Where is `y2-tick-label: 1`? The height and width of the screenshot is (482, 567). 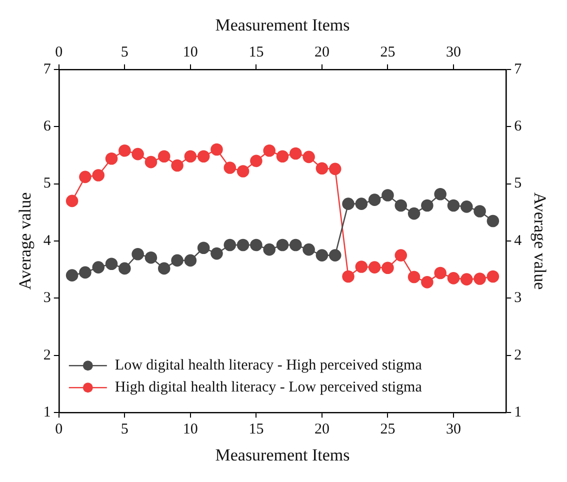
y2-tick-label: 1 is located at coordinates (518, 412).